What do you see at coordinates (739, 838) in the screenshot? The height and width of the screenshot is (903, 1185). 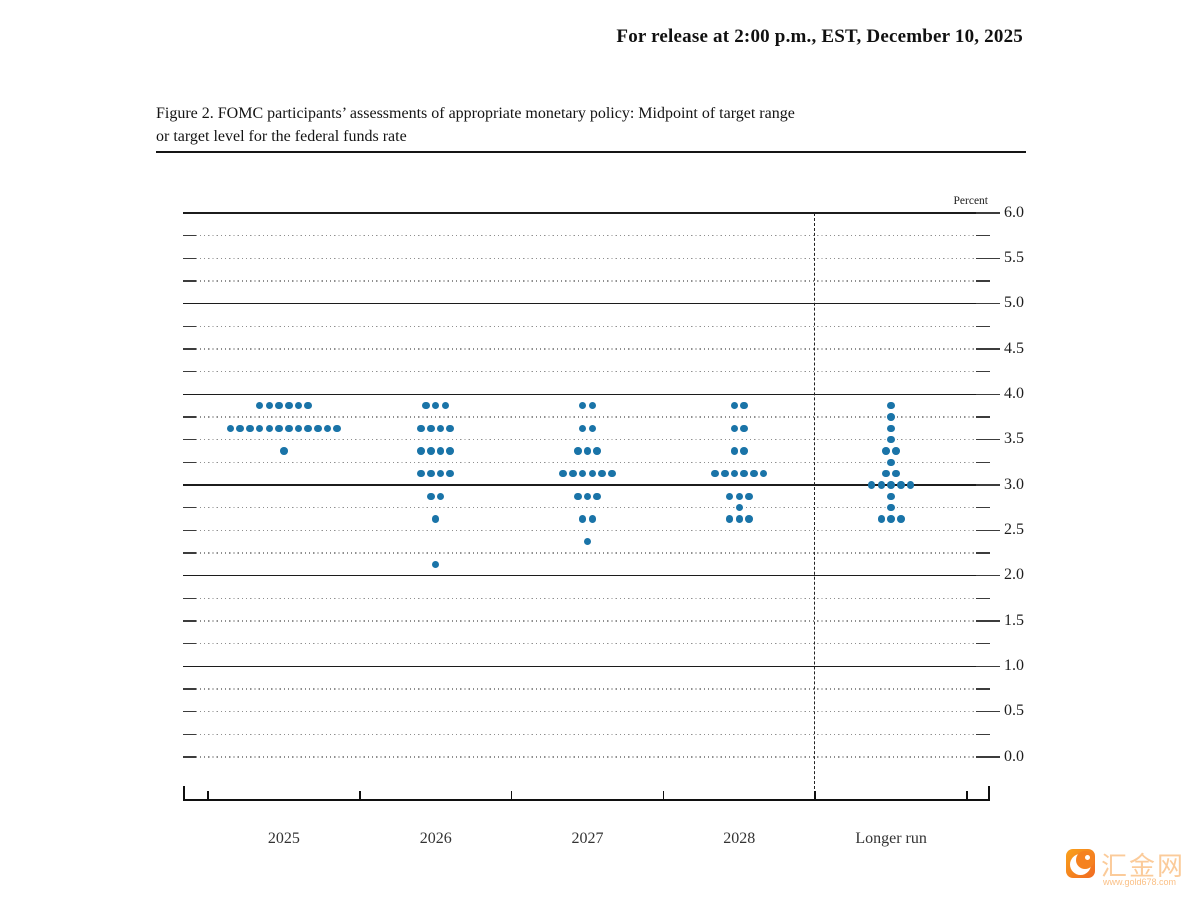 I see `x-axis-label: 2028` at bounding box center [739, 838].